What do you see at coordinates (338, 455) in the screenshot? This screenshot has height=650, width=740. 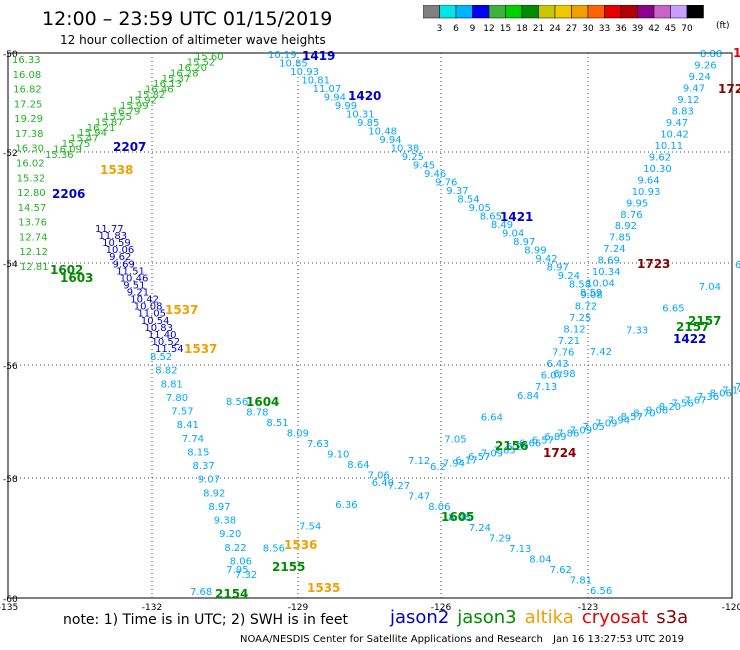 I see `swh-value: 9.10` at bounding box center [338, 455].